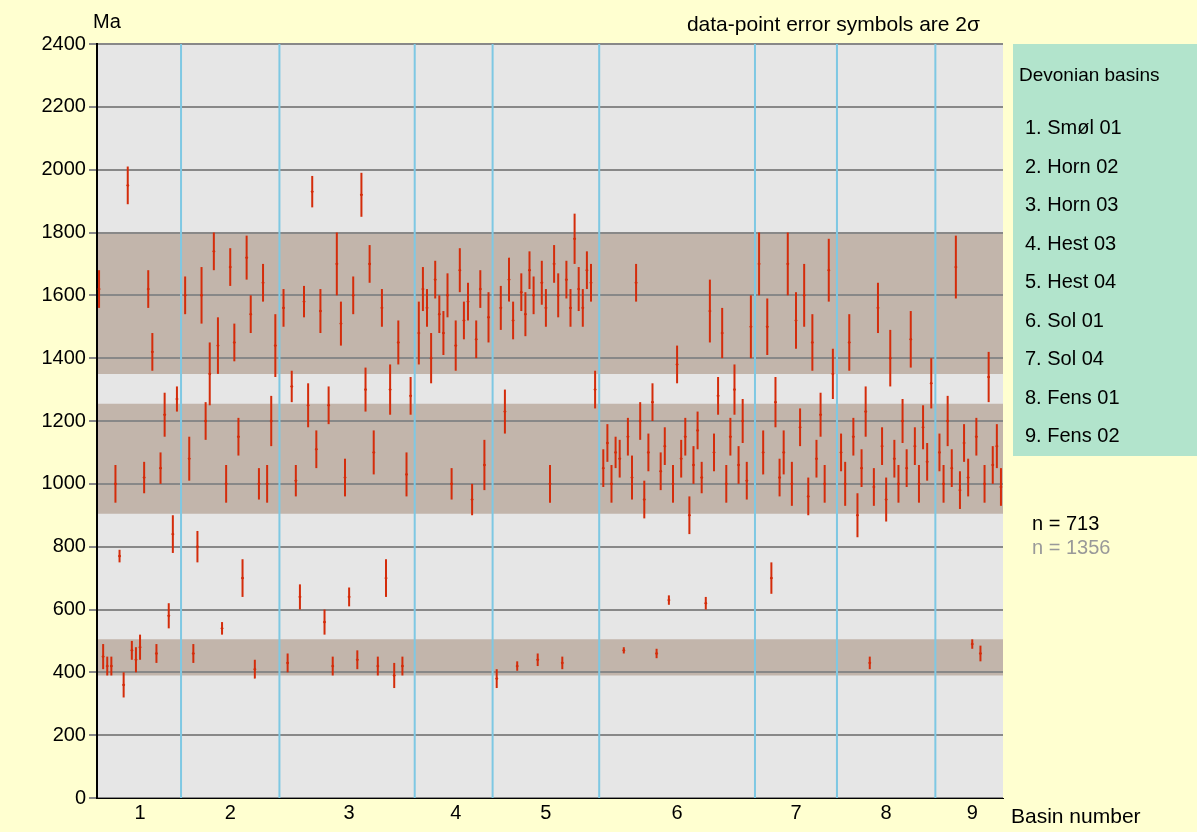 Image resolution: width=1197 pixels, height=832 pixels. I want to click on text: 5. Hest 04, so click(1071, 281).